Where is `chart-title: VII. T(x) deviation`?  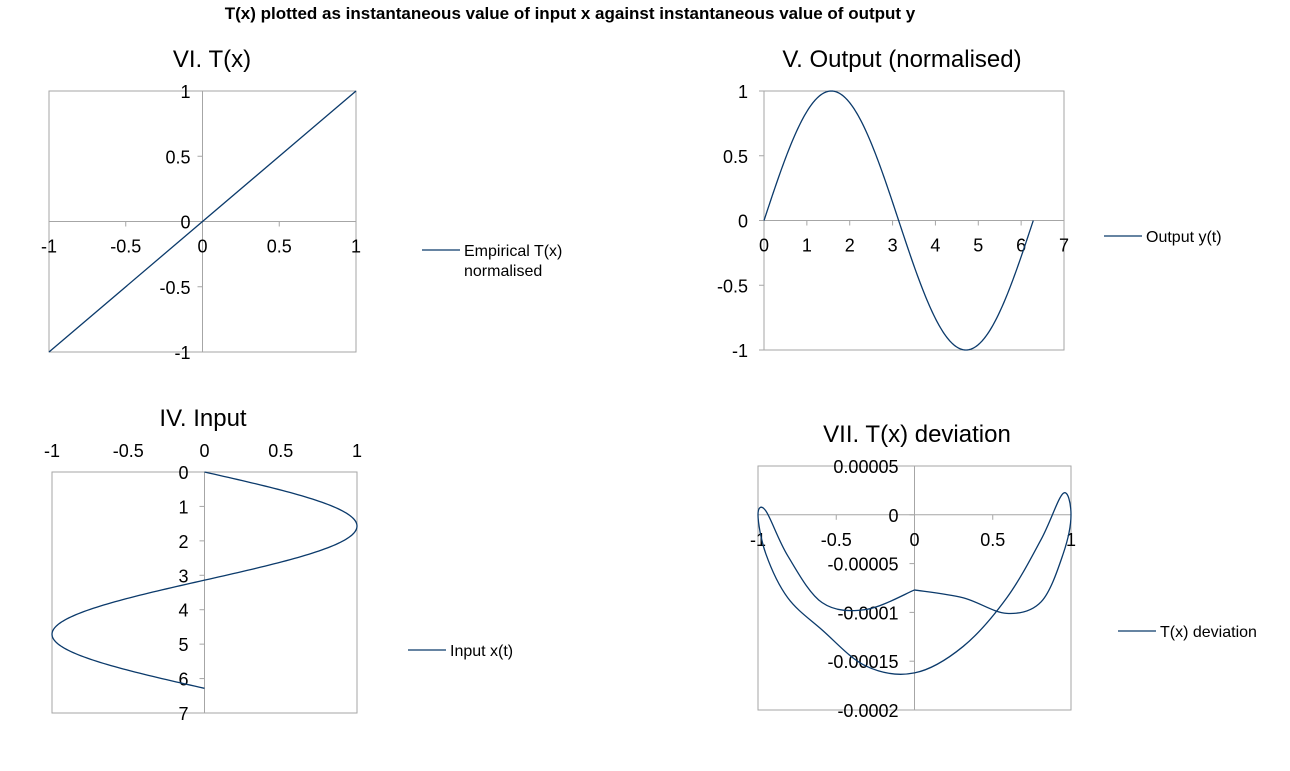 chart-title: VII. T(x) deviation is located at coordinates (917, 434).